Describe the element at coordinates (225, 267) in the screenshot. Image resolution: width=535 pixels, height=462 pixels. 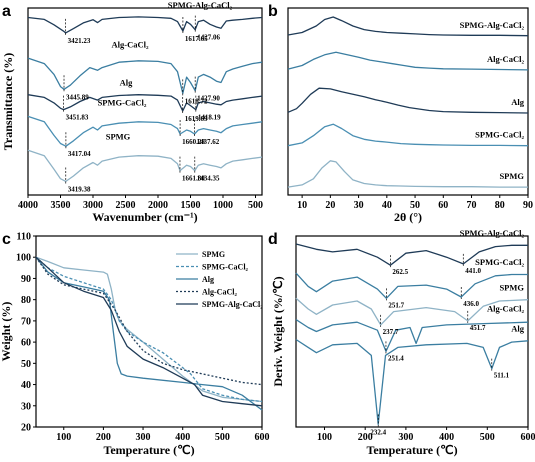
I see `legend-label: SPMG-CaCl₂` at that location.